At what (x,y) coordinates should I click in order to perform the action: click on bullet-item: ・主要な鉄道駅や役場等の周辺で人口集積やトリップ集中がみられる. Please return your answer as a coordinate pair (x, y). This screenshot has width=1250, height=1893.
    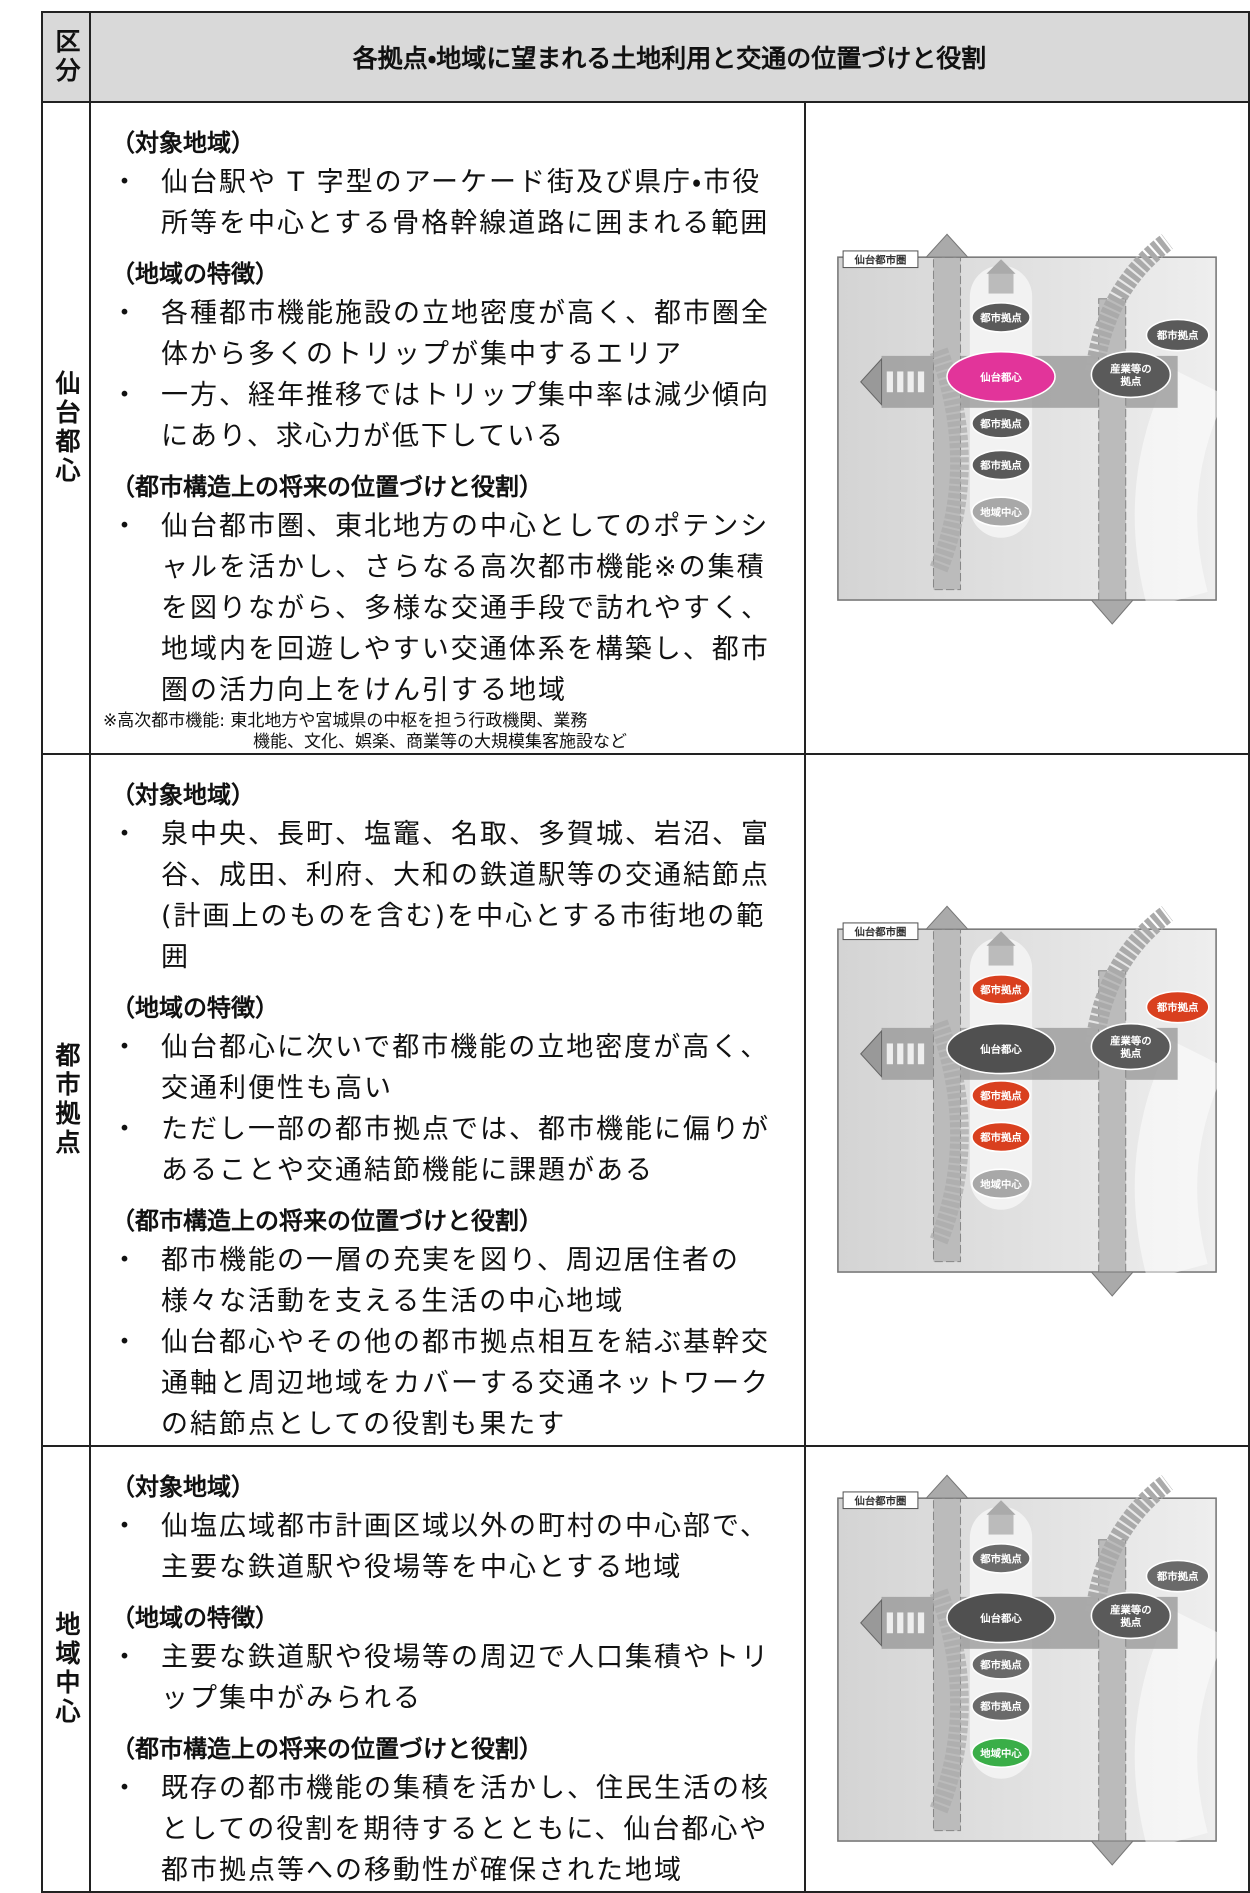
    Looking at the image, I should click on (446, 1678).